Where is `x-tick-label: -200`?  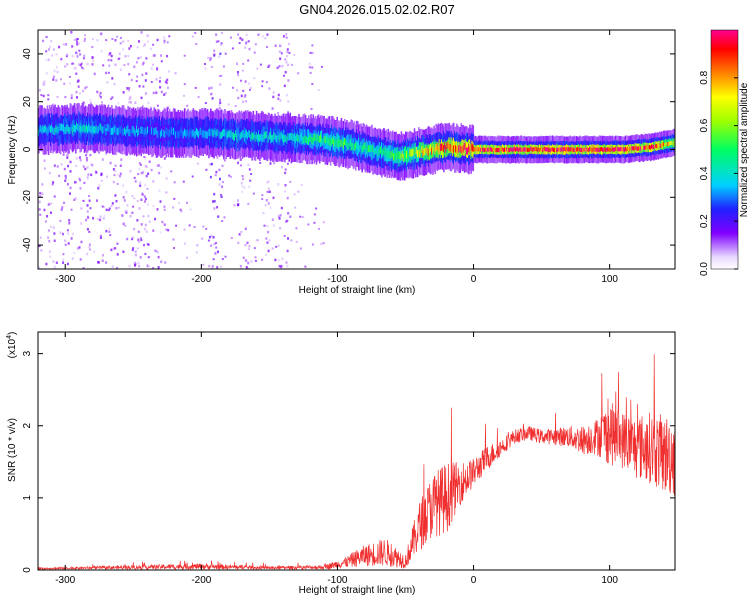 x-tick-label: -200 is located at coordinates (201, 279).